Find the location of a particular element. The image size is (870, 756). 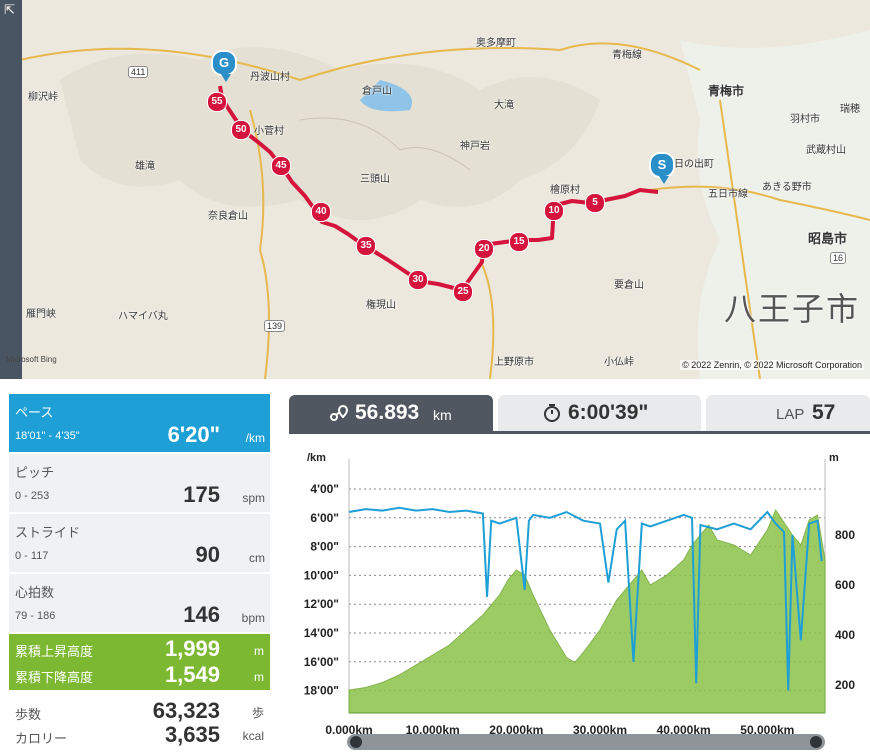

road-sign: 16 is located at coordinates (838, 258).